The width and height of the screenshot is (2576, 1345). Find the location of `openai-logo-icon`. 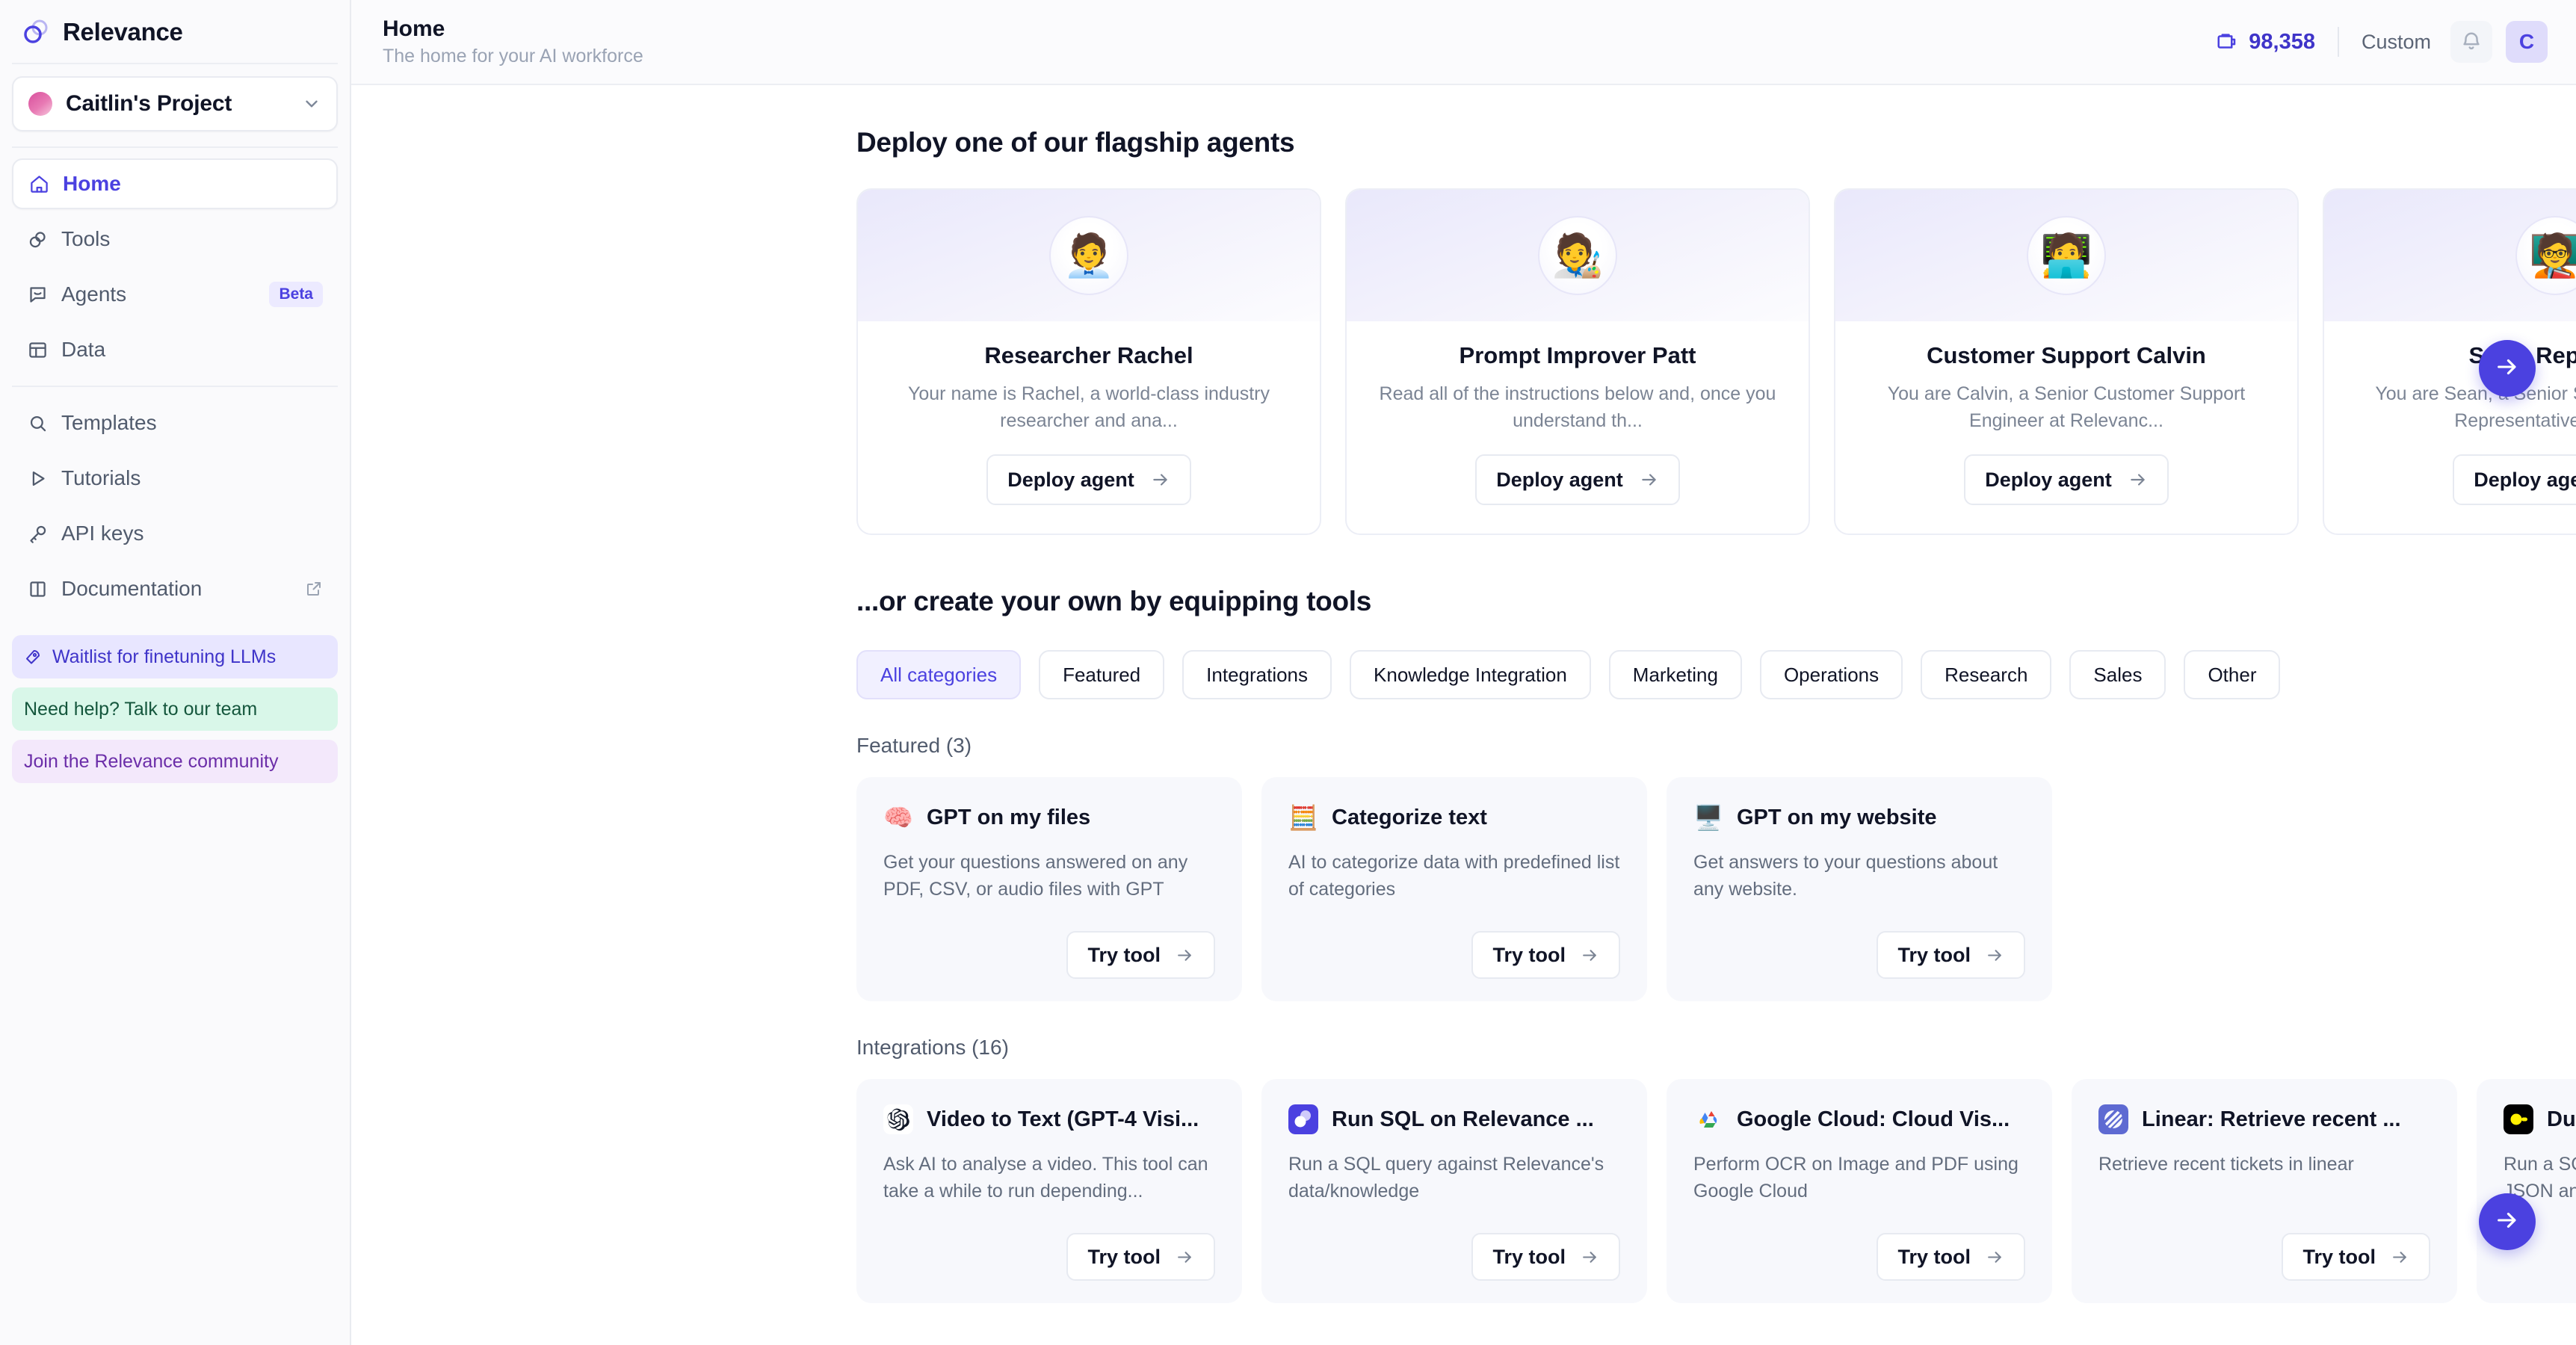

openai-logo-icon is located at coordinates (898, 1119).